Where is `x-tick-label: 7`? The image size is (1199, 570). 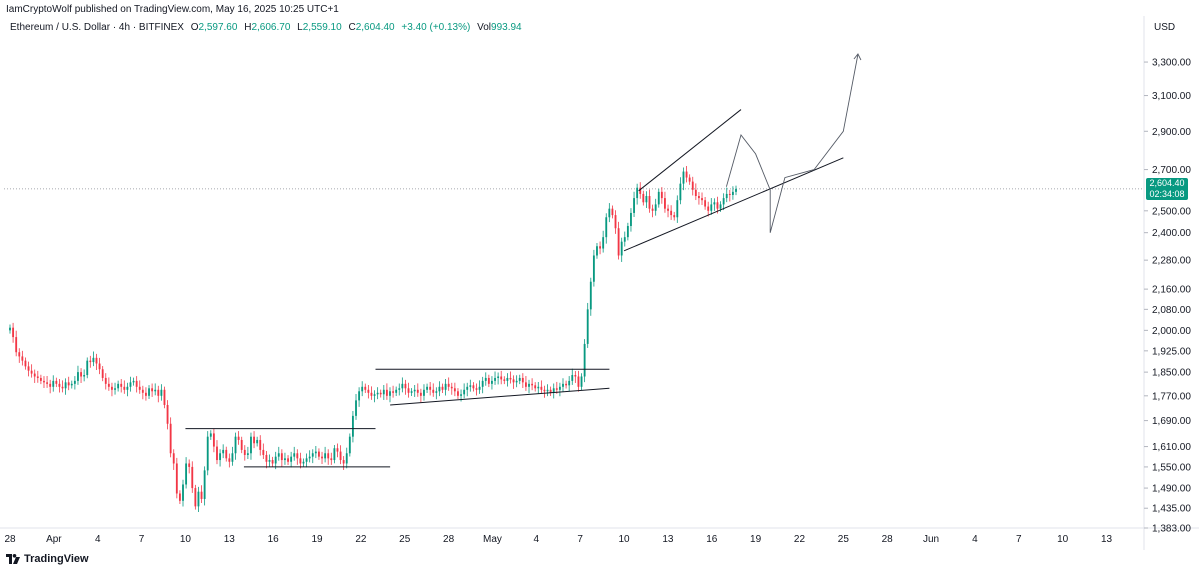
x-tick-label: 7 is located at coordinates (142, 539).